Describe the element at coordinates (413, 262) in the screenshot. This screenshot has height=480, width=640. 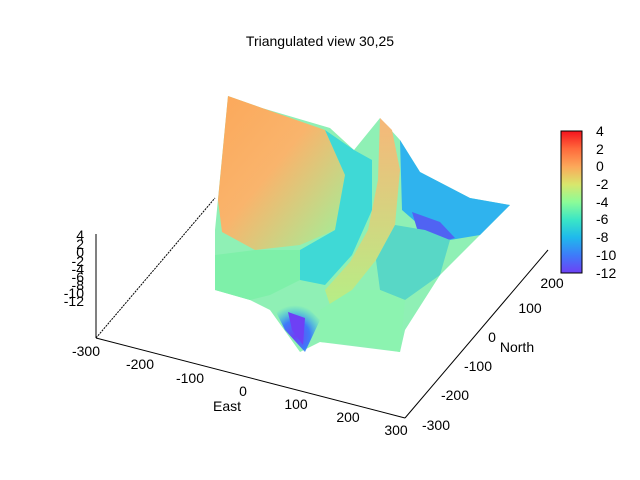
I see `surface-region-east-flank` at that location.